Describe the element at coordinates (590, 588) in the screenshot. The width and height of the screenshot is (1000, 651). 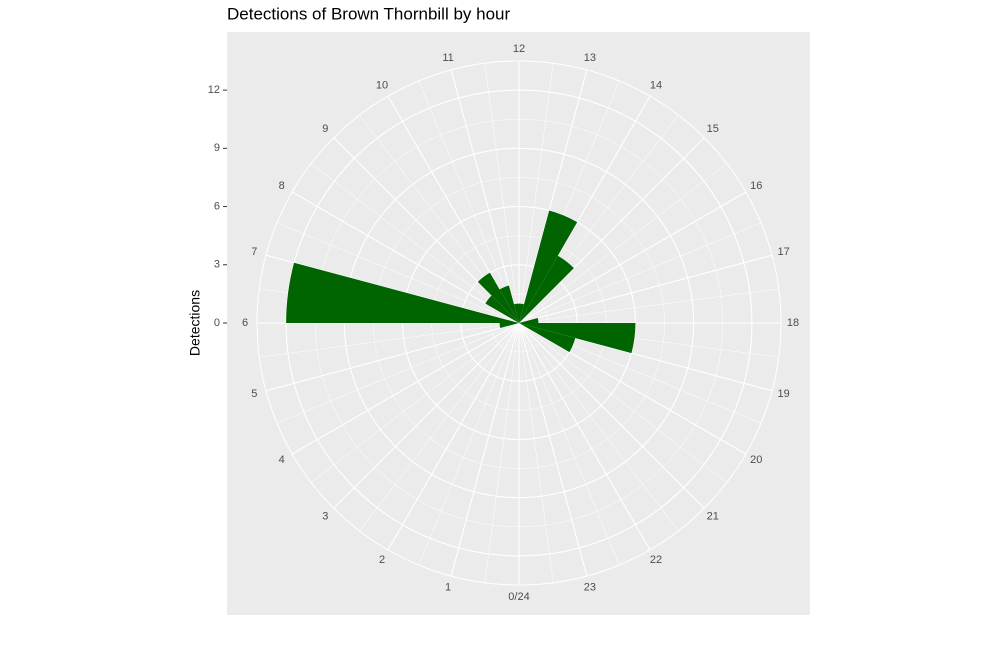
I see `x-tick-label: 23` at that location.